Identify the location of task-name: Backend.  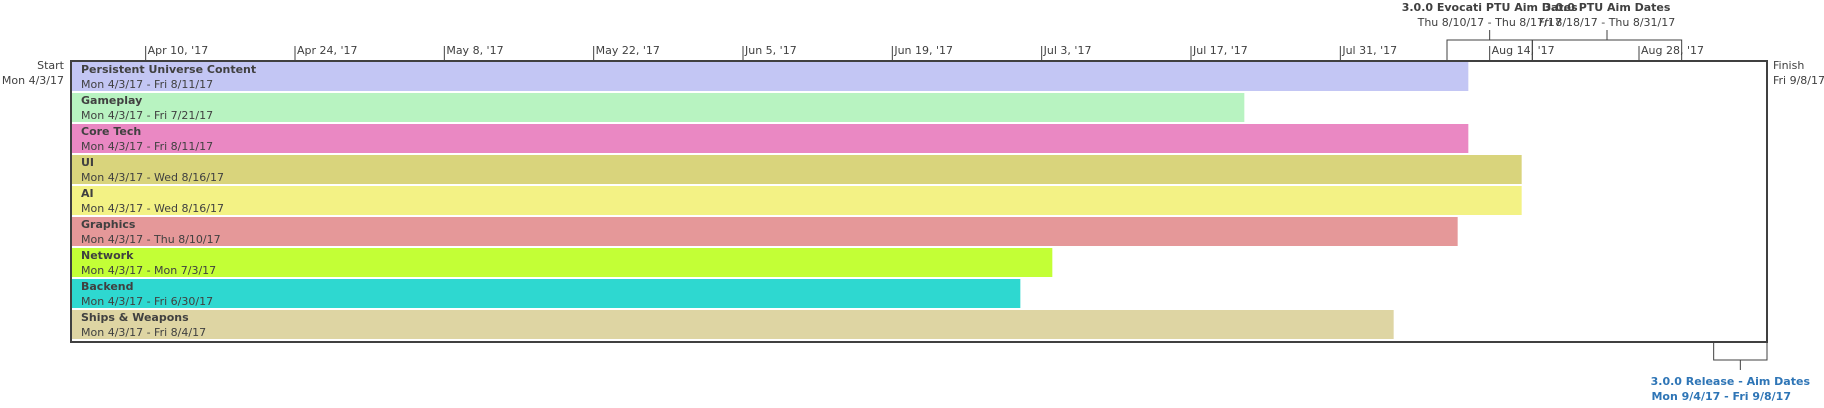
(107, 286).